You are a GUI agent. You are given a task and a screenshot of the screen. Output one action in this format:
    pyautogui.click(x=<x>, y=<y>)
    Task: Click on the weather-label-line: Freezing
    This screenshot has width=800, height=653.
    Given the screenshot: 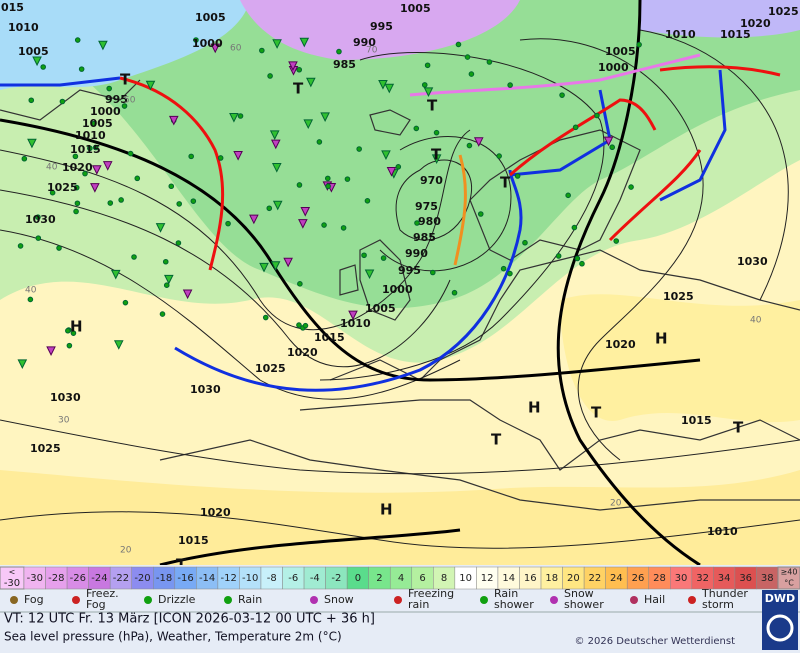 What is the action you would take?
    pyautogui.click(x=431, y=593)
    